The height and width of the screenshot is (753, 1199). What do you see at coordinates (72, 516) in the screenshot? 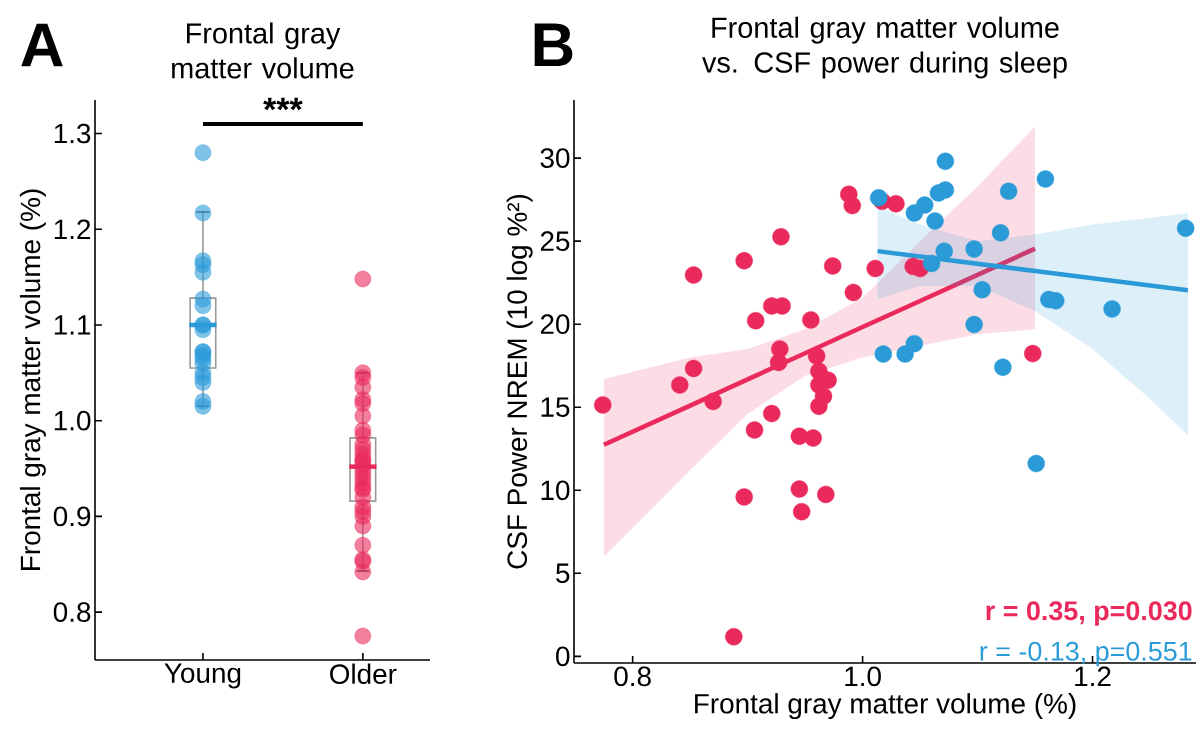
I see `y-tick-label: 0.9` at bounding box center [72, 516].